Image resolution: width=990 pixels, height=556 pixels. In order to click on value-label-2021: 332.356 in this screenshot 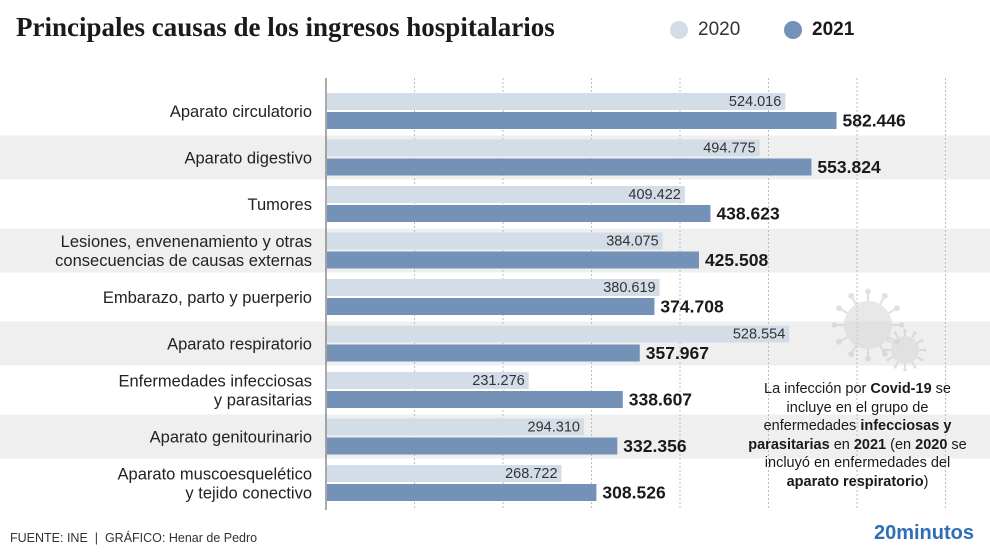, I will do `click(655, 446)`.